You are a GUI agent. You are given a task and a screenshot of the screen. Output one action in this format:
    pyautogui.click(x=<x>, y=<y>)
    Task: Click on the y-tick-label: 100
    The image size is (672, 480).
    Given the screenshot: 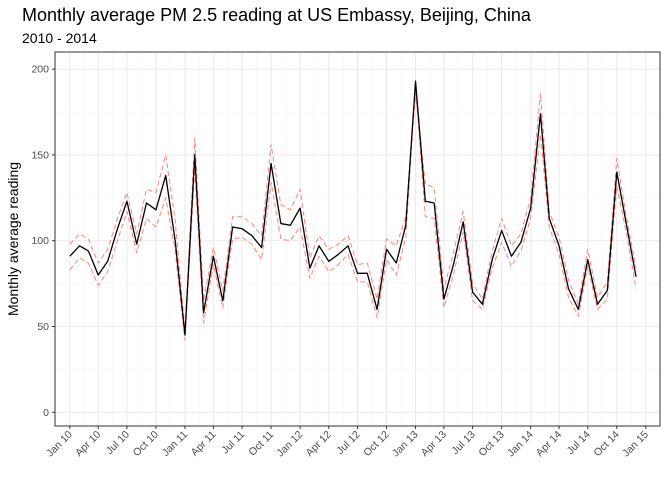 What is the action you would take?
    pyautogui.click(x=40, y=241)
    